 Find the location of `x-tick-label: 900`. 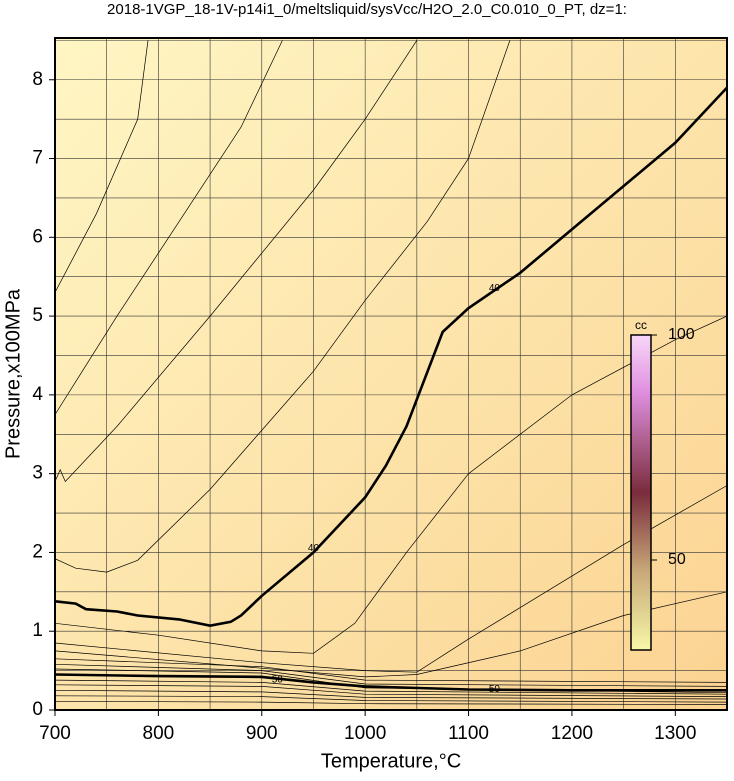

x-tick-label: 900 is located at coordinates (262, 733).